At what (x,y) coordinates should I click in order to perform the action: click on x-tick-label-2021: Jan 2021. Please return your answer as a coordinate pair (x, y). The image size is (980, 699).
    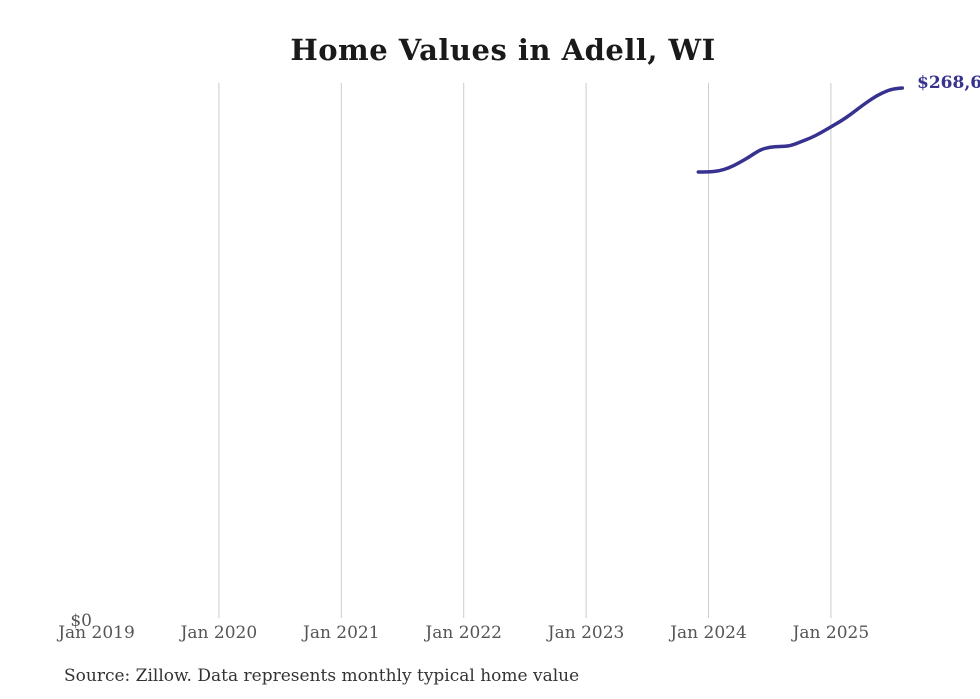
    Looking at the image, I should click on (341, 633).